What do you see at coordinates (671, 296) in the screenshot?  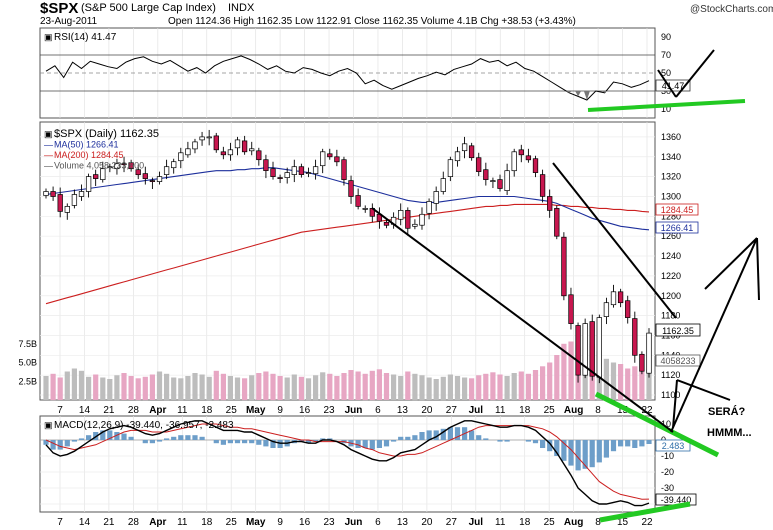 I see `price-tick-label: 1200` at bounding box center [671, 296].